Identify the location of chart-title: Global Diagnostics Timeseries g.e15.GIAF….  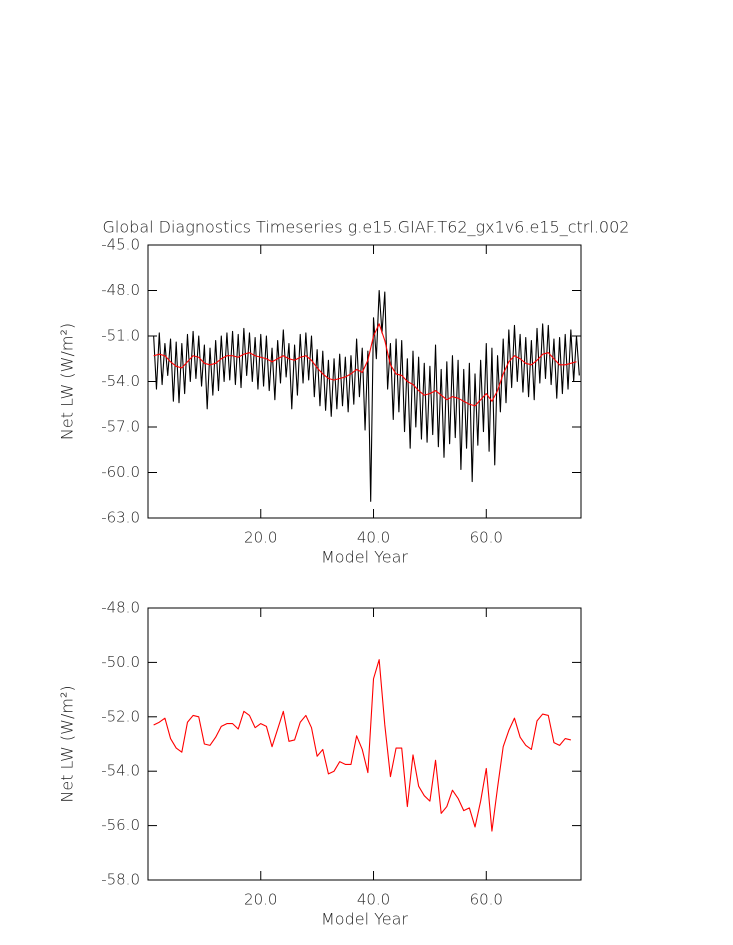
(366, 227).